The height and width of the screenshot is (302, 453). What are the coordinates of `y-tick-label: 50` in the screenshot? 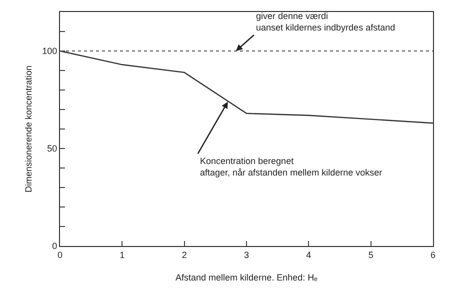 It's located at (52, 149).